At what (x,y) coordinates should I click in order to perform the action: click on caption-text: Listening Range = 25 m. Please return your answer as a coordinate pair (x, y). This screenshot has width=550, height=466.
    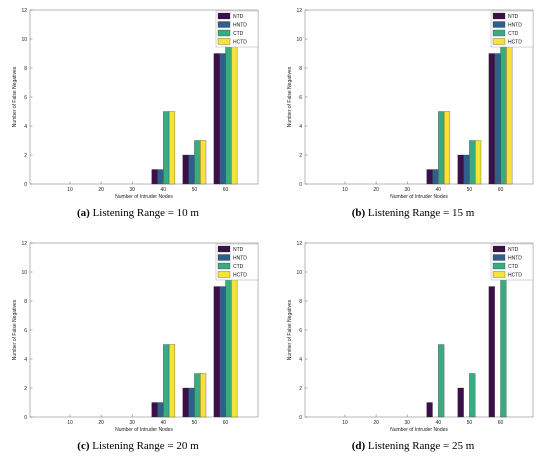
    Looking at the image, I should click on (421, 446).